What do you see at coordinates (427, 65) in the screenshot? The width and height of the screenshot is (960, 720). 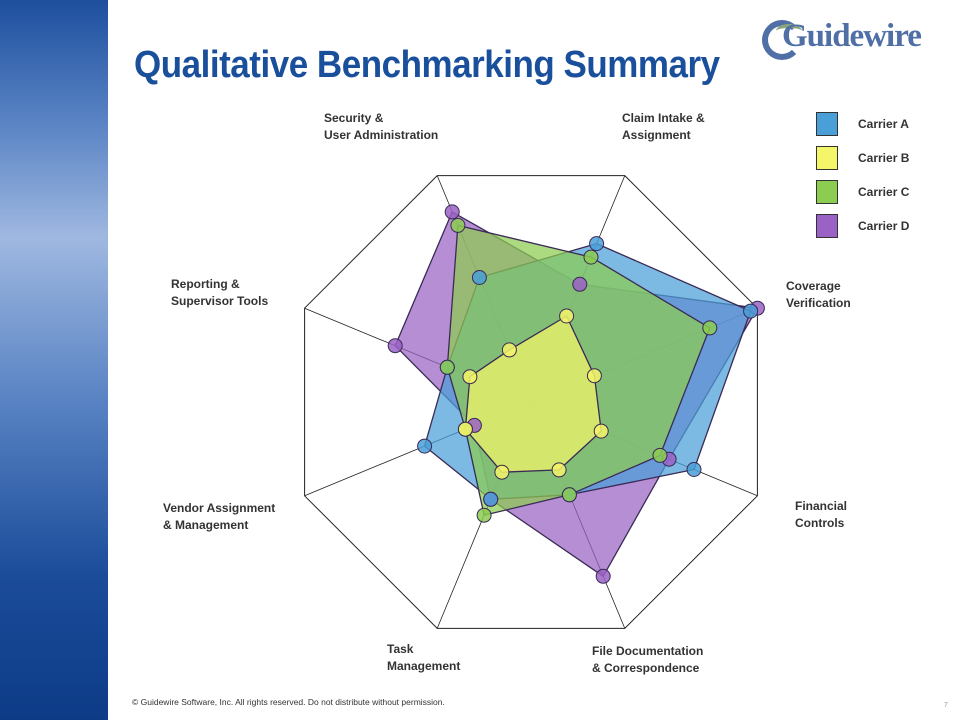 I see `page-title: Qualitative Benchmarking Summary` at bounding box center [427, 65].